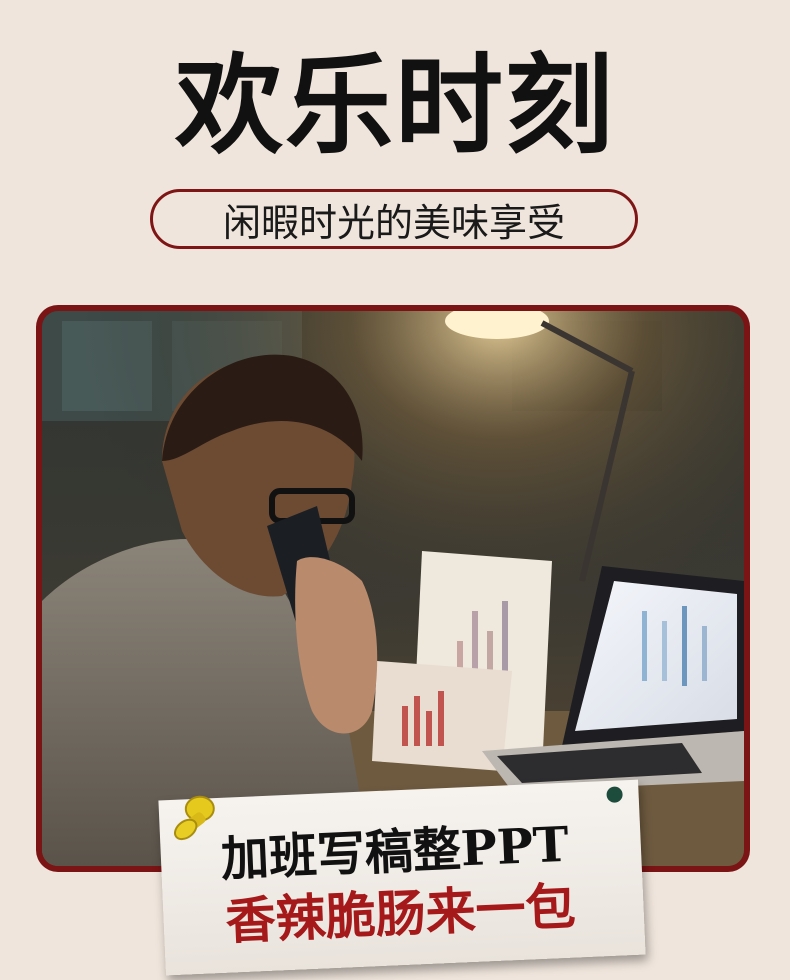 The image size is (790, 980). What do you see at coordinates (393, 222) in the screenshot?
I see `subtitle-text: 闲暇时光的美味享受` at bounding box center [393, 222].